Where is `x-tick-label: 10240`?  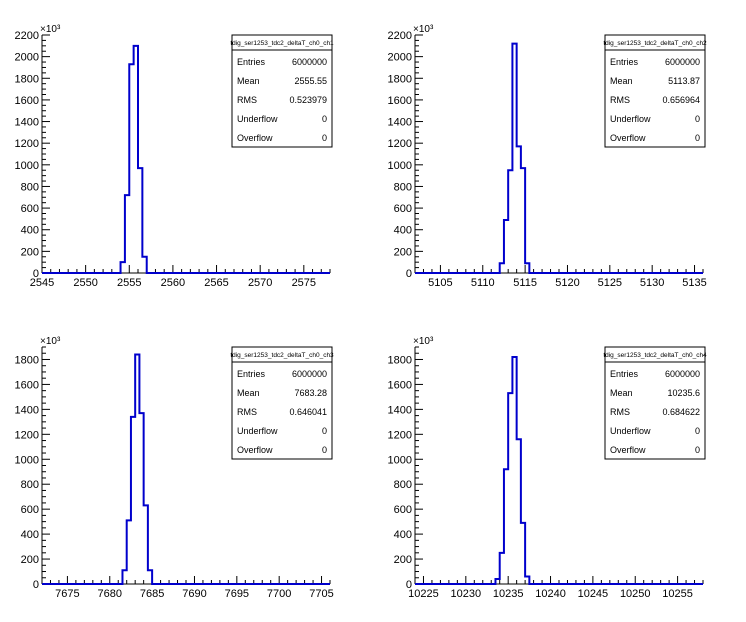
x-tick-label: 10240 is located at coordinates (550, 594).